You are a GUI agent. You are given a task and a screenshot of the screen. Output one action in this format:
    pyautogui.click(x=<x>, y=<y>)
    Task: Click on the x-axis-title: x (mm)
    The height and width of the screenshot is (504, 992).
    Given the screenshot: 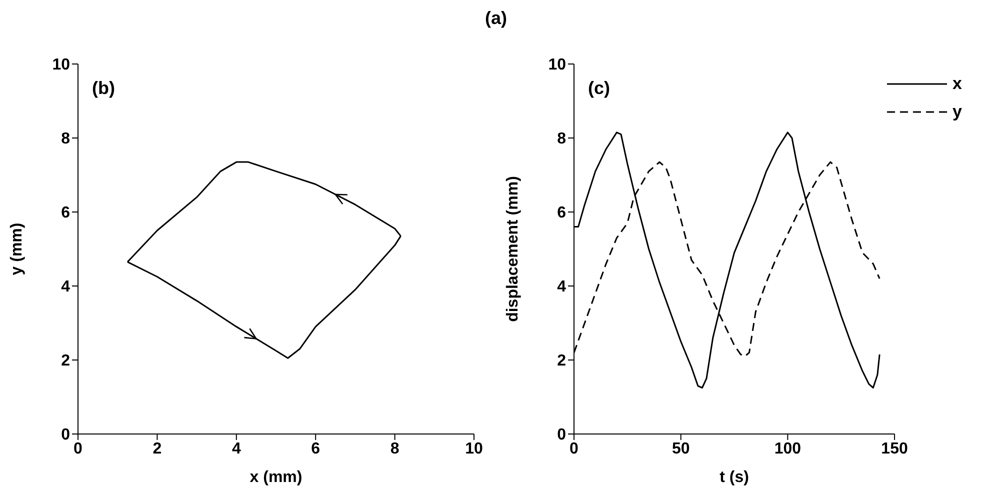 What is the action you would take?
    pyautogui.click(x=276, y=477)
    